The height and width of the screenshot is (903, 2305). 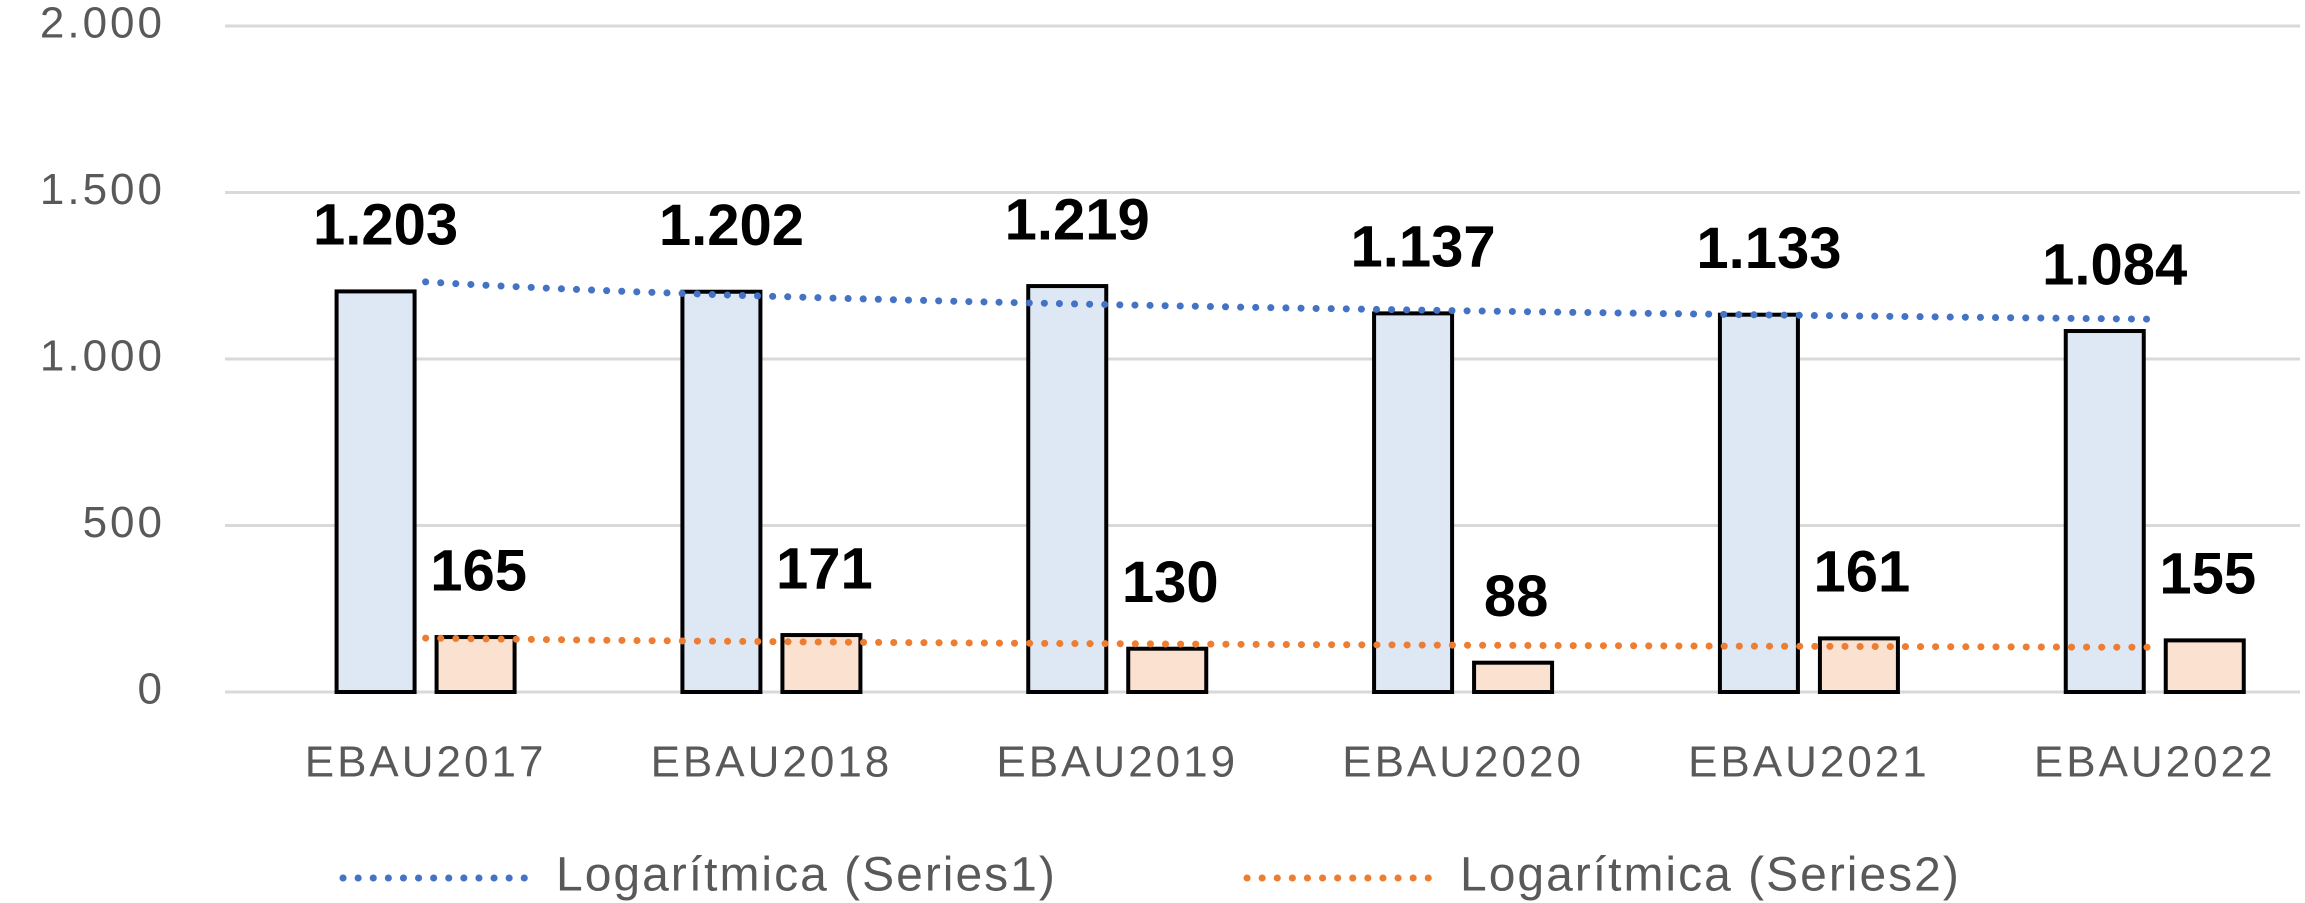 I want to click on x-tick-label: EBAU2019, so click(x=1117, y=762).